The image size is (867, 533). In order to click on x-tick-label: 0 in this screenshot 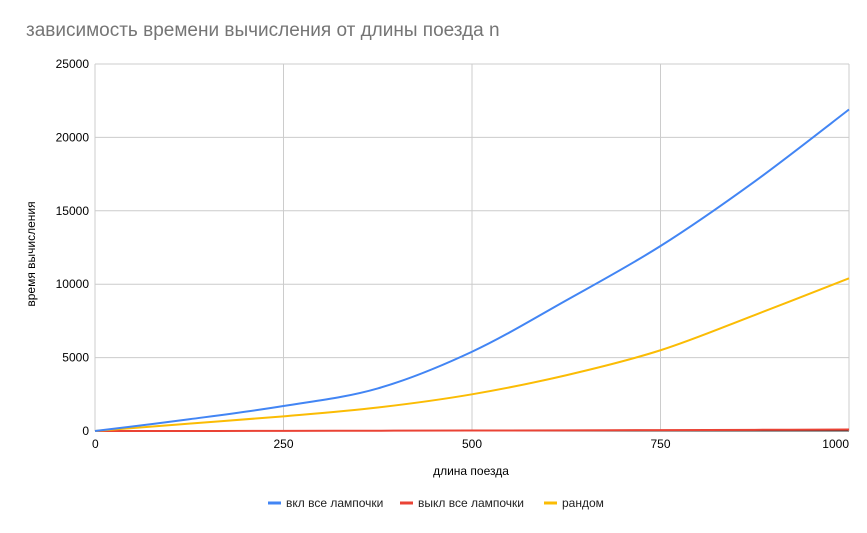, I will do `click(95, 444)`.